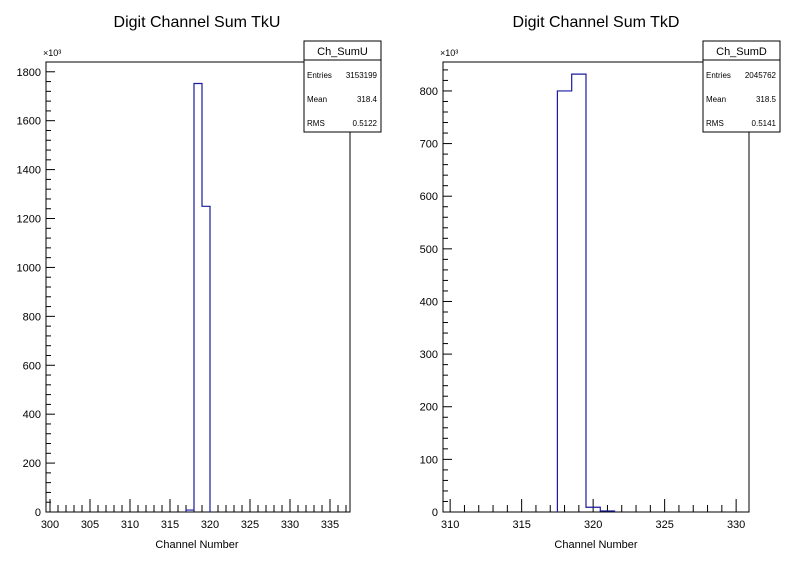 The height and width of the screenshot is (574, 796). Describe the element at coordinates (766, 99) in the screenshot. I see `stats-value: 318.5` at that location.